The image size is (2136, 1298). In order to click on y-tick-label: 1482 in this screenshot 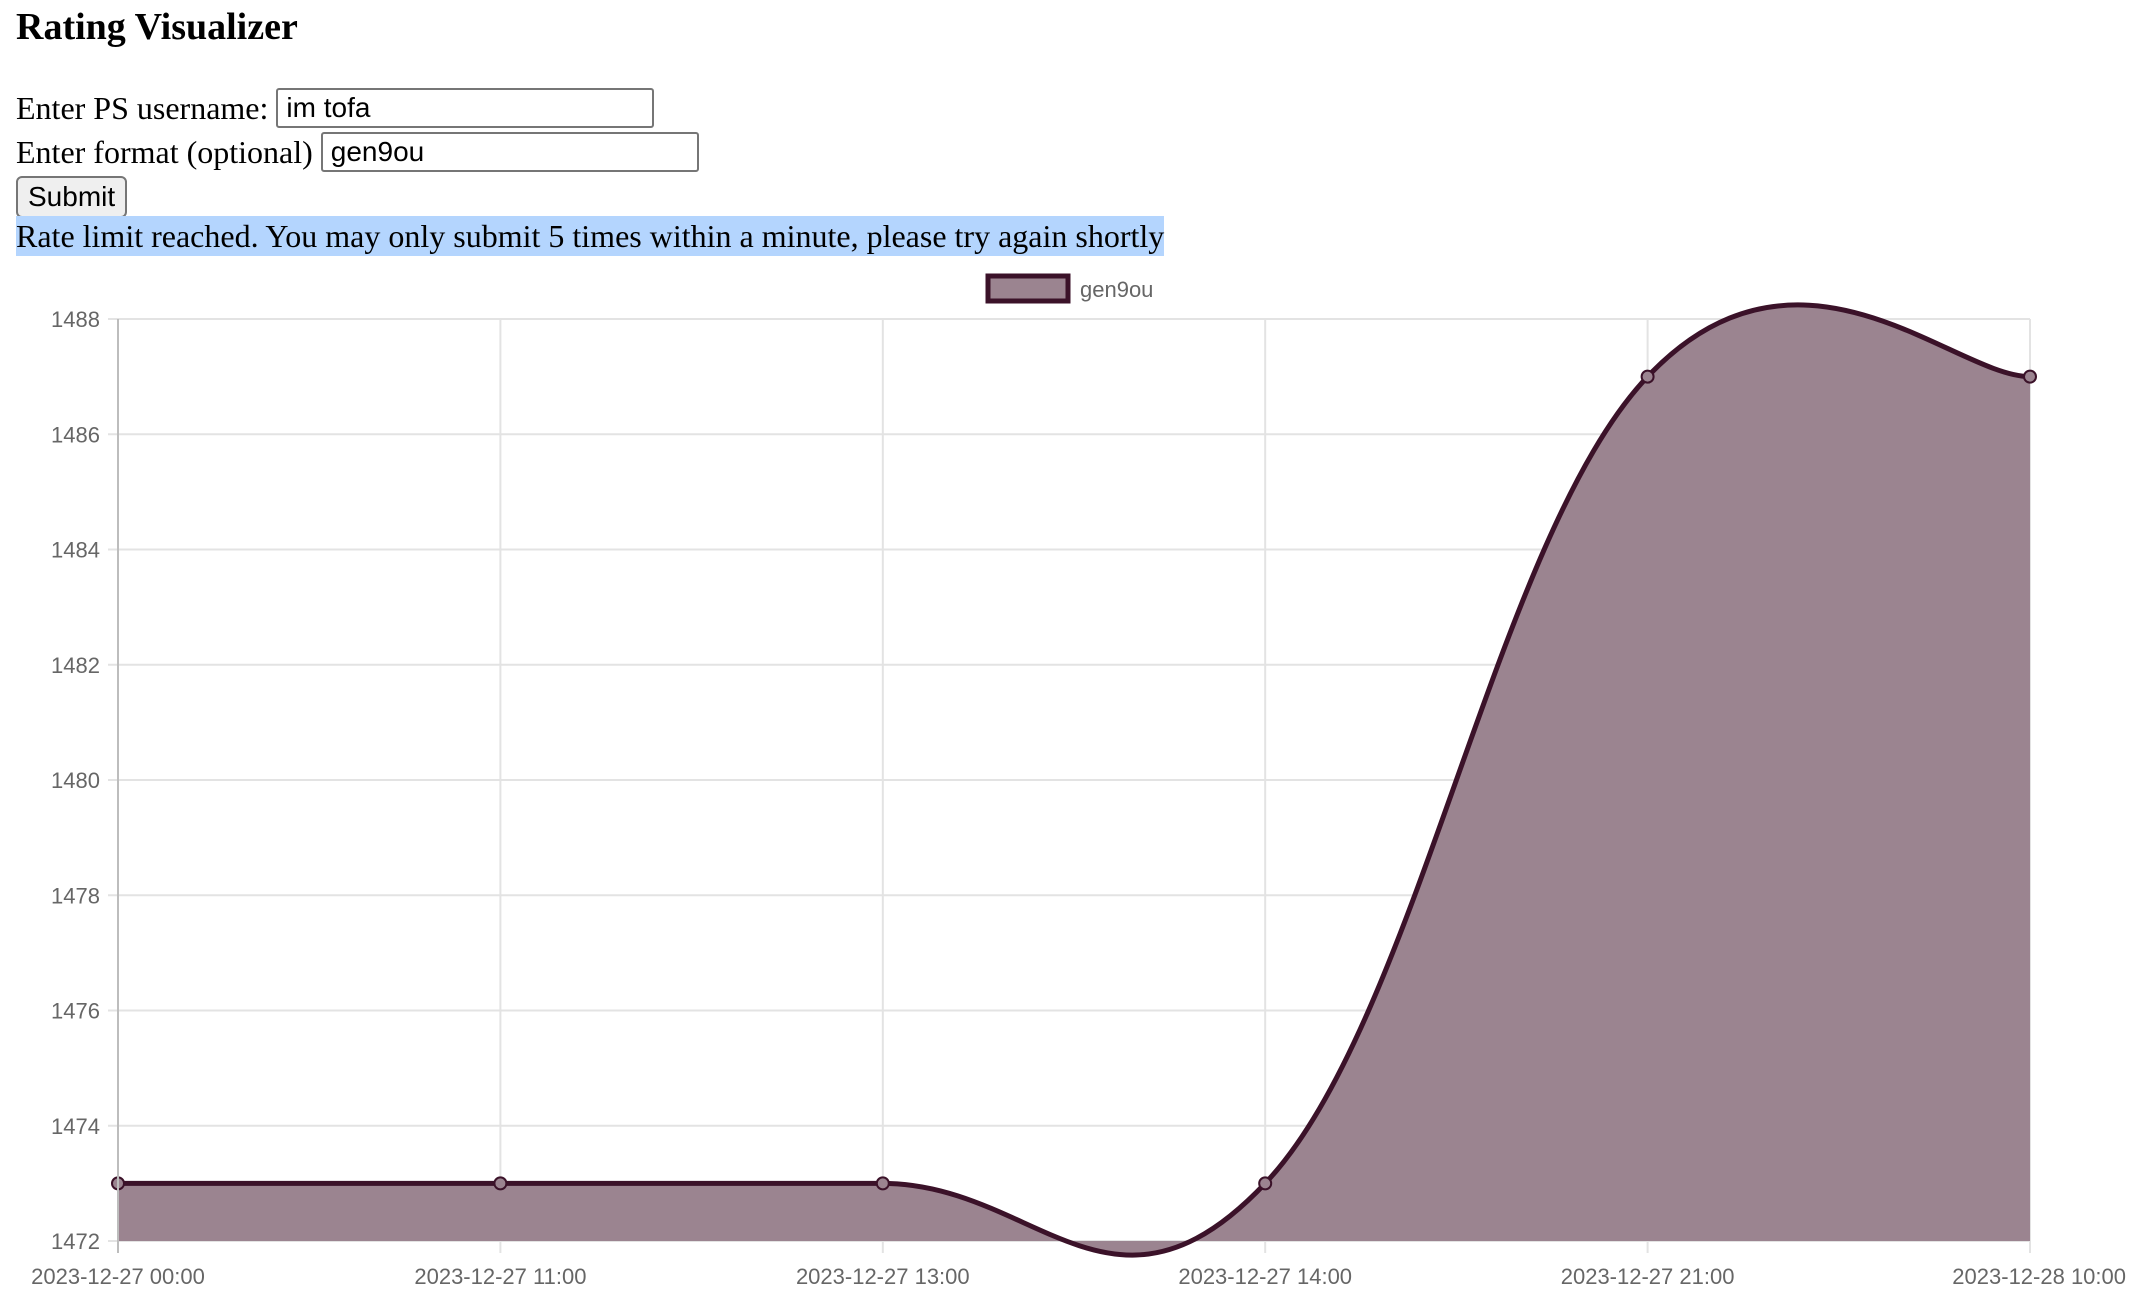, I will do `click(75, 665)`.